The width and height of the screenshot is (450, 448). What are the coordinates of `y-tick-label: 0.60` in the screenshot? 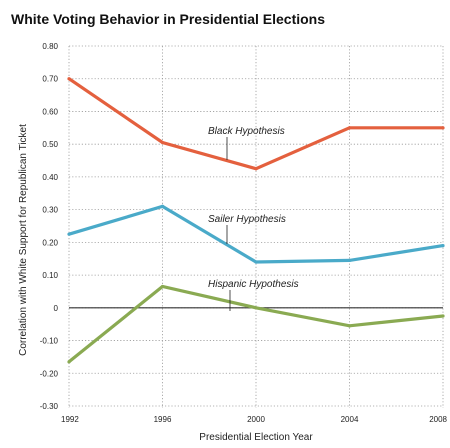 It's located at (50, 111).